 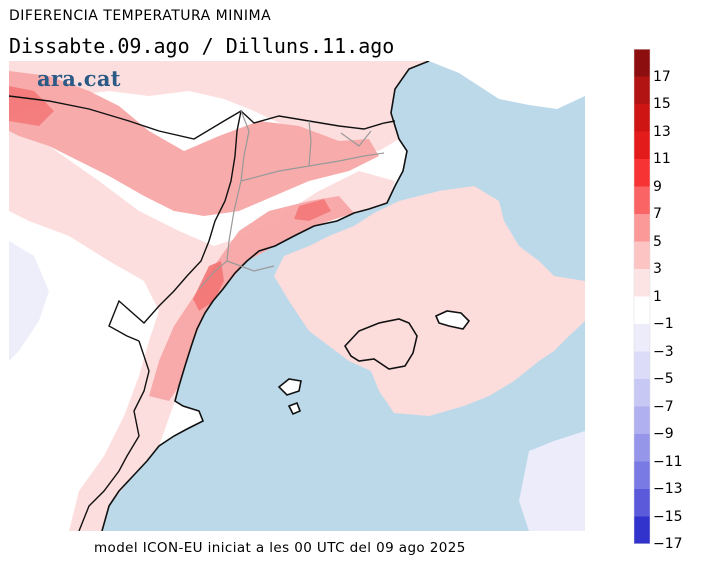 I want to click on legend-label: 11, so click(x=662, y=159).